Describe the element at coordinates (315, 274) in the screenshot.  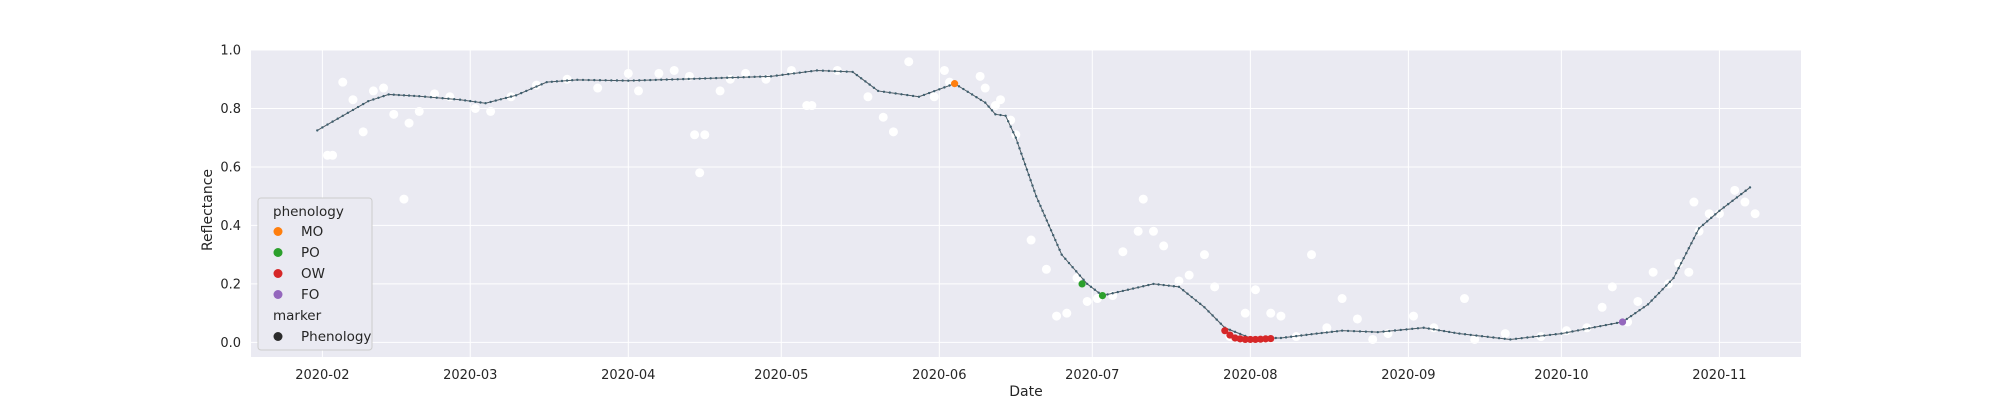
I see `legend-frame` at that location.